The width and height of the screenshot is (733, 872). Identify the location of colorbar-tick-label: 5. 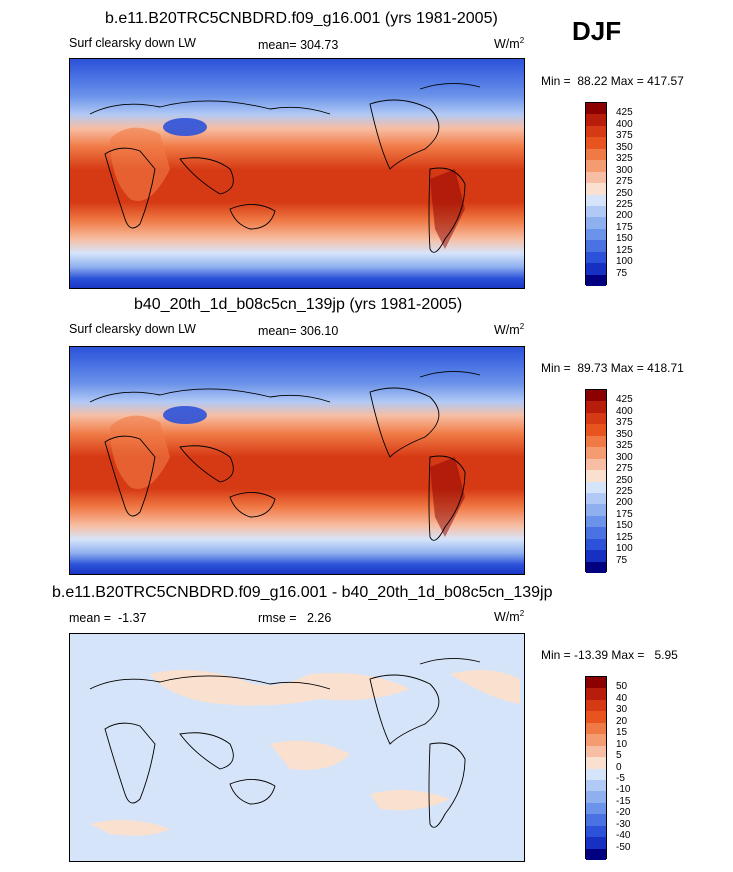
(619, 756).